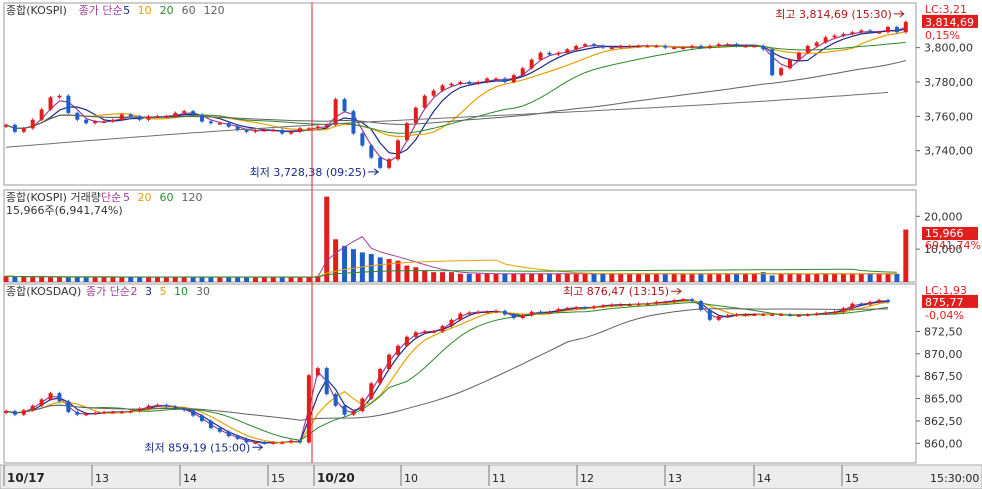 The image size is (982, 489). Describe the element at coordinates (948, 82) in the screenshot. I see `y-tick-label: 3,780,00` at that location.